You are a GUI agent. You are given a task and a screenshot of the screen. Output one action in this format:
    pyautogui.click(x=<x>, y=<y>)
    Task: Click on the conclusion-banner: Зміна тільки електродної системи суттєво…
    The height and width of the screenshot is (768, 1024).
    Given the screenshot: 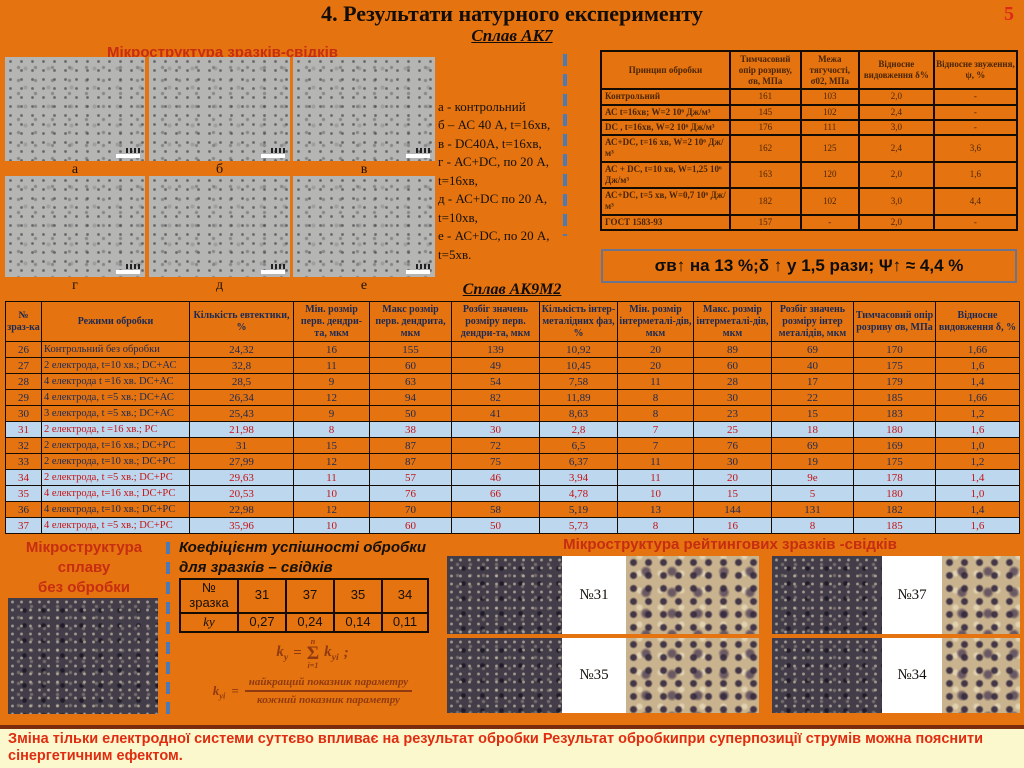 What is the action you would take?
    pyautogui.click(x=512, y=746)
    